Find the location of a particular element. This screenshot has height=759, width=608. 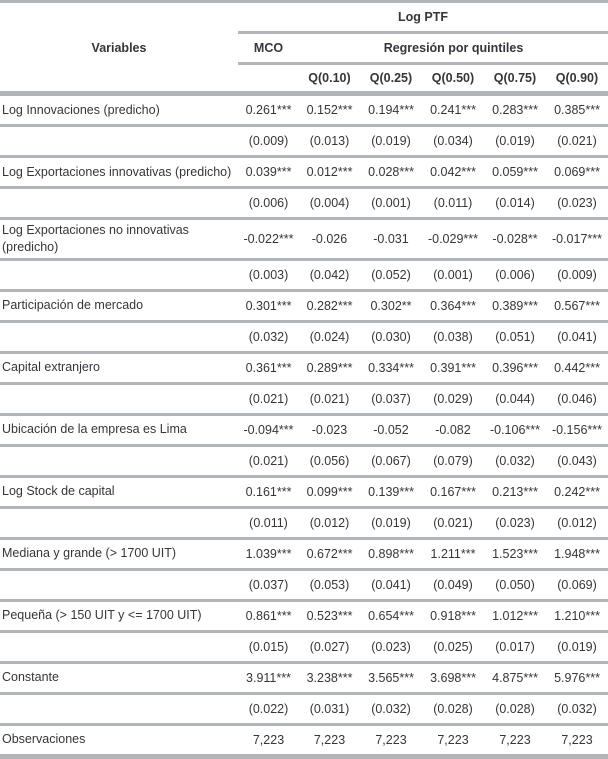

coefficient-value: 0.391*** is located at coordinates (453, 368).